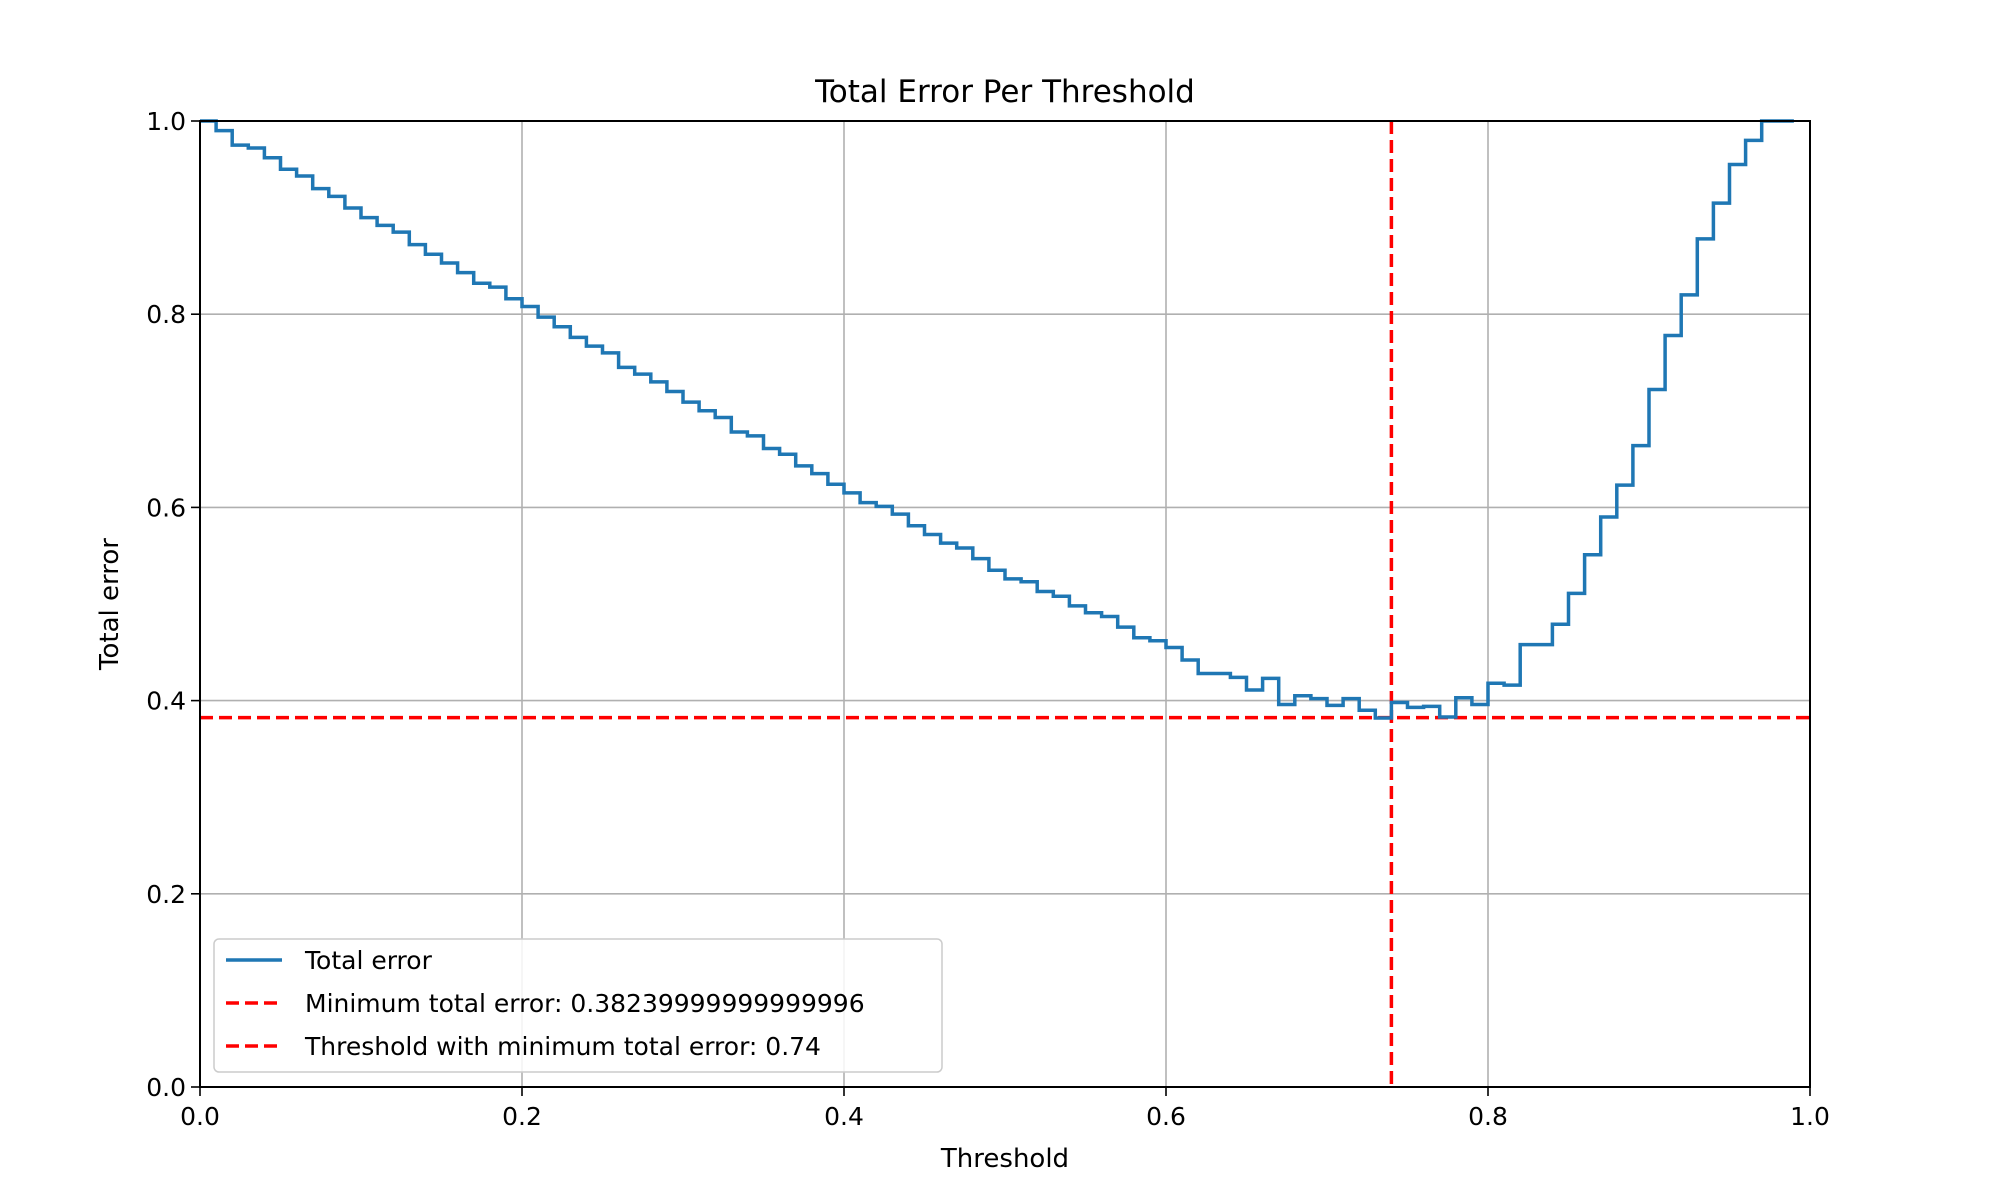 The width and height of the screenshot is (2000, 1200). I want to click on y-axis-ticks: 0.0 0.2 0.4 0.6 0.8 1.0, so click(173, 604).